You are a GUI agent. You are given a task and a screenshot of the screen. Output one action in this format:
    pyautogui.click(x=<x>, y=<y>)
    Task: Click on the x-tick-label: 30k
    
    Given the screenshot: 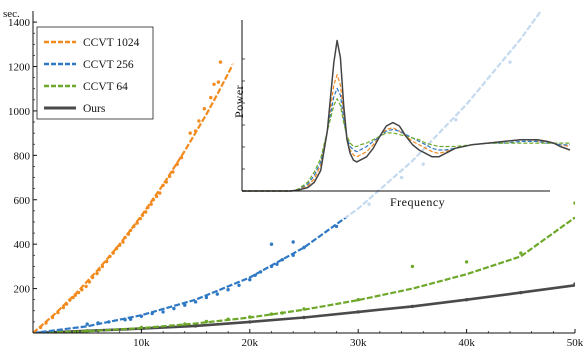 What is the action you would take?
    pyautogui.click(x=358, y=342)
    